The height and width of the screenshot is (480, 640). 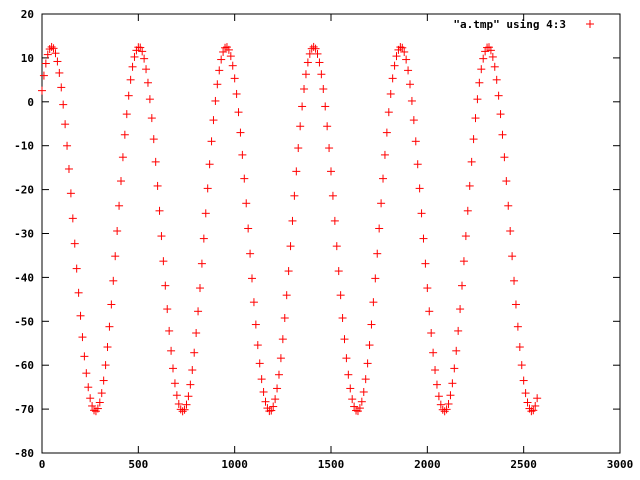 I want to click on y-tick-label: 0, so click(x=30, y=102).